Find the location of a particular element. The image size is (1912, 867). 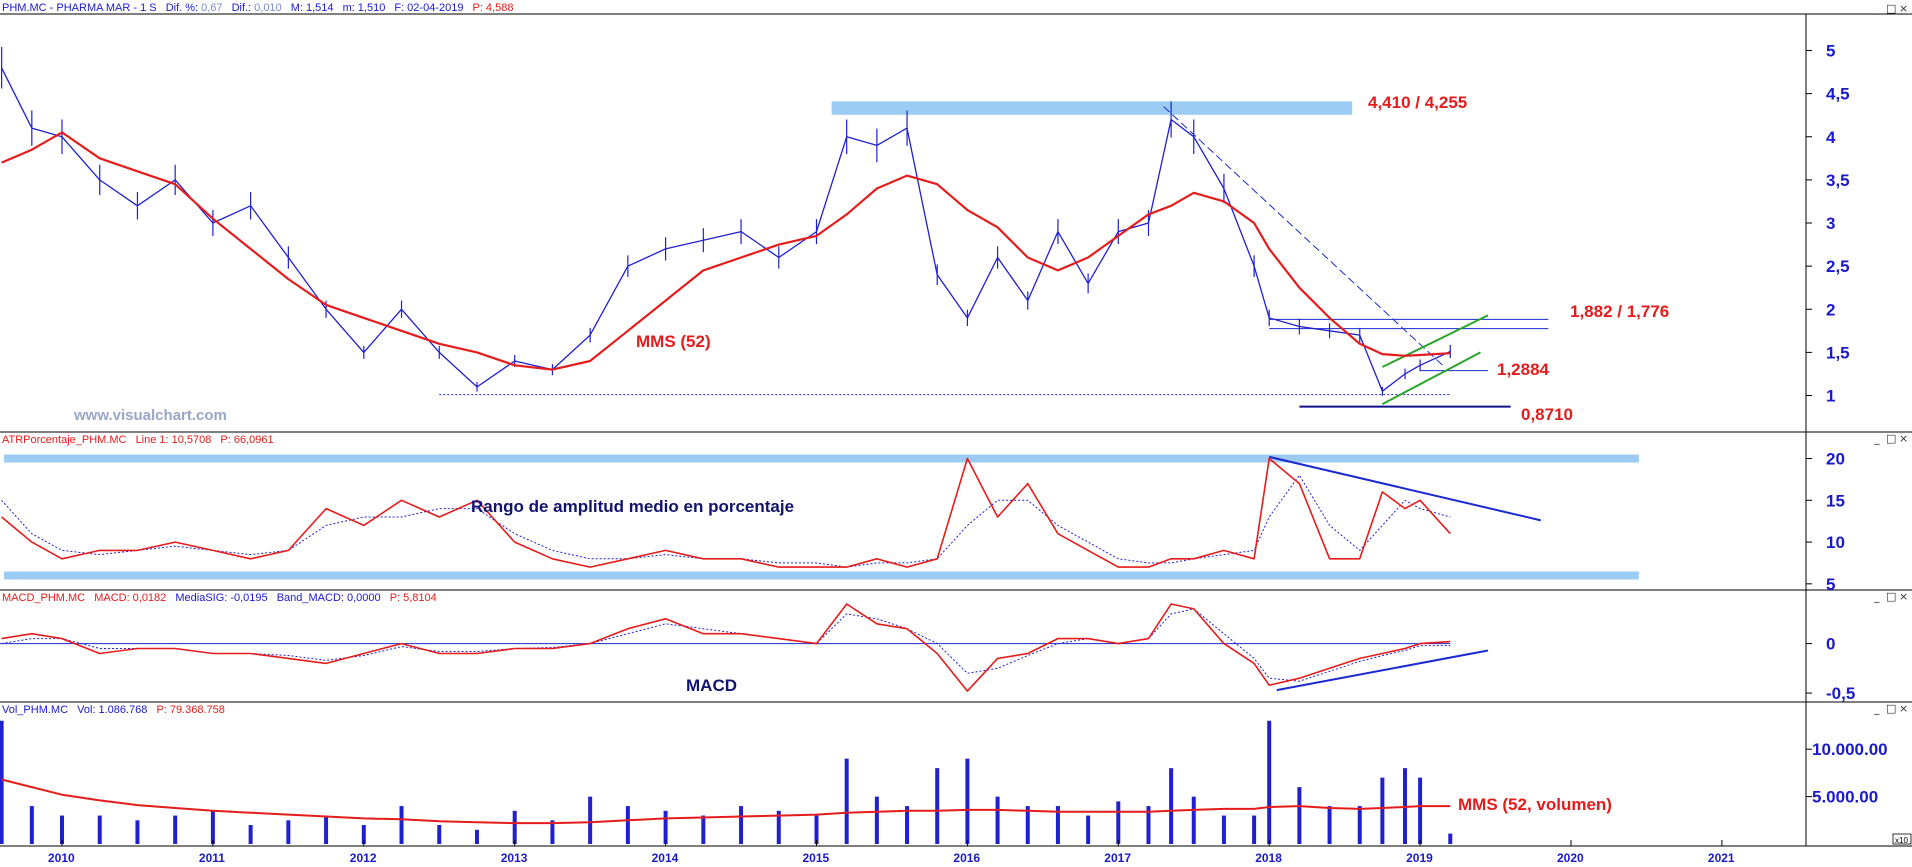

multiplier-label: x10 is located at coordinates (1901, 840).